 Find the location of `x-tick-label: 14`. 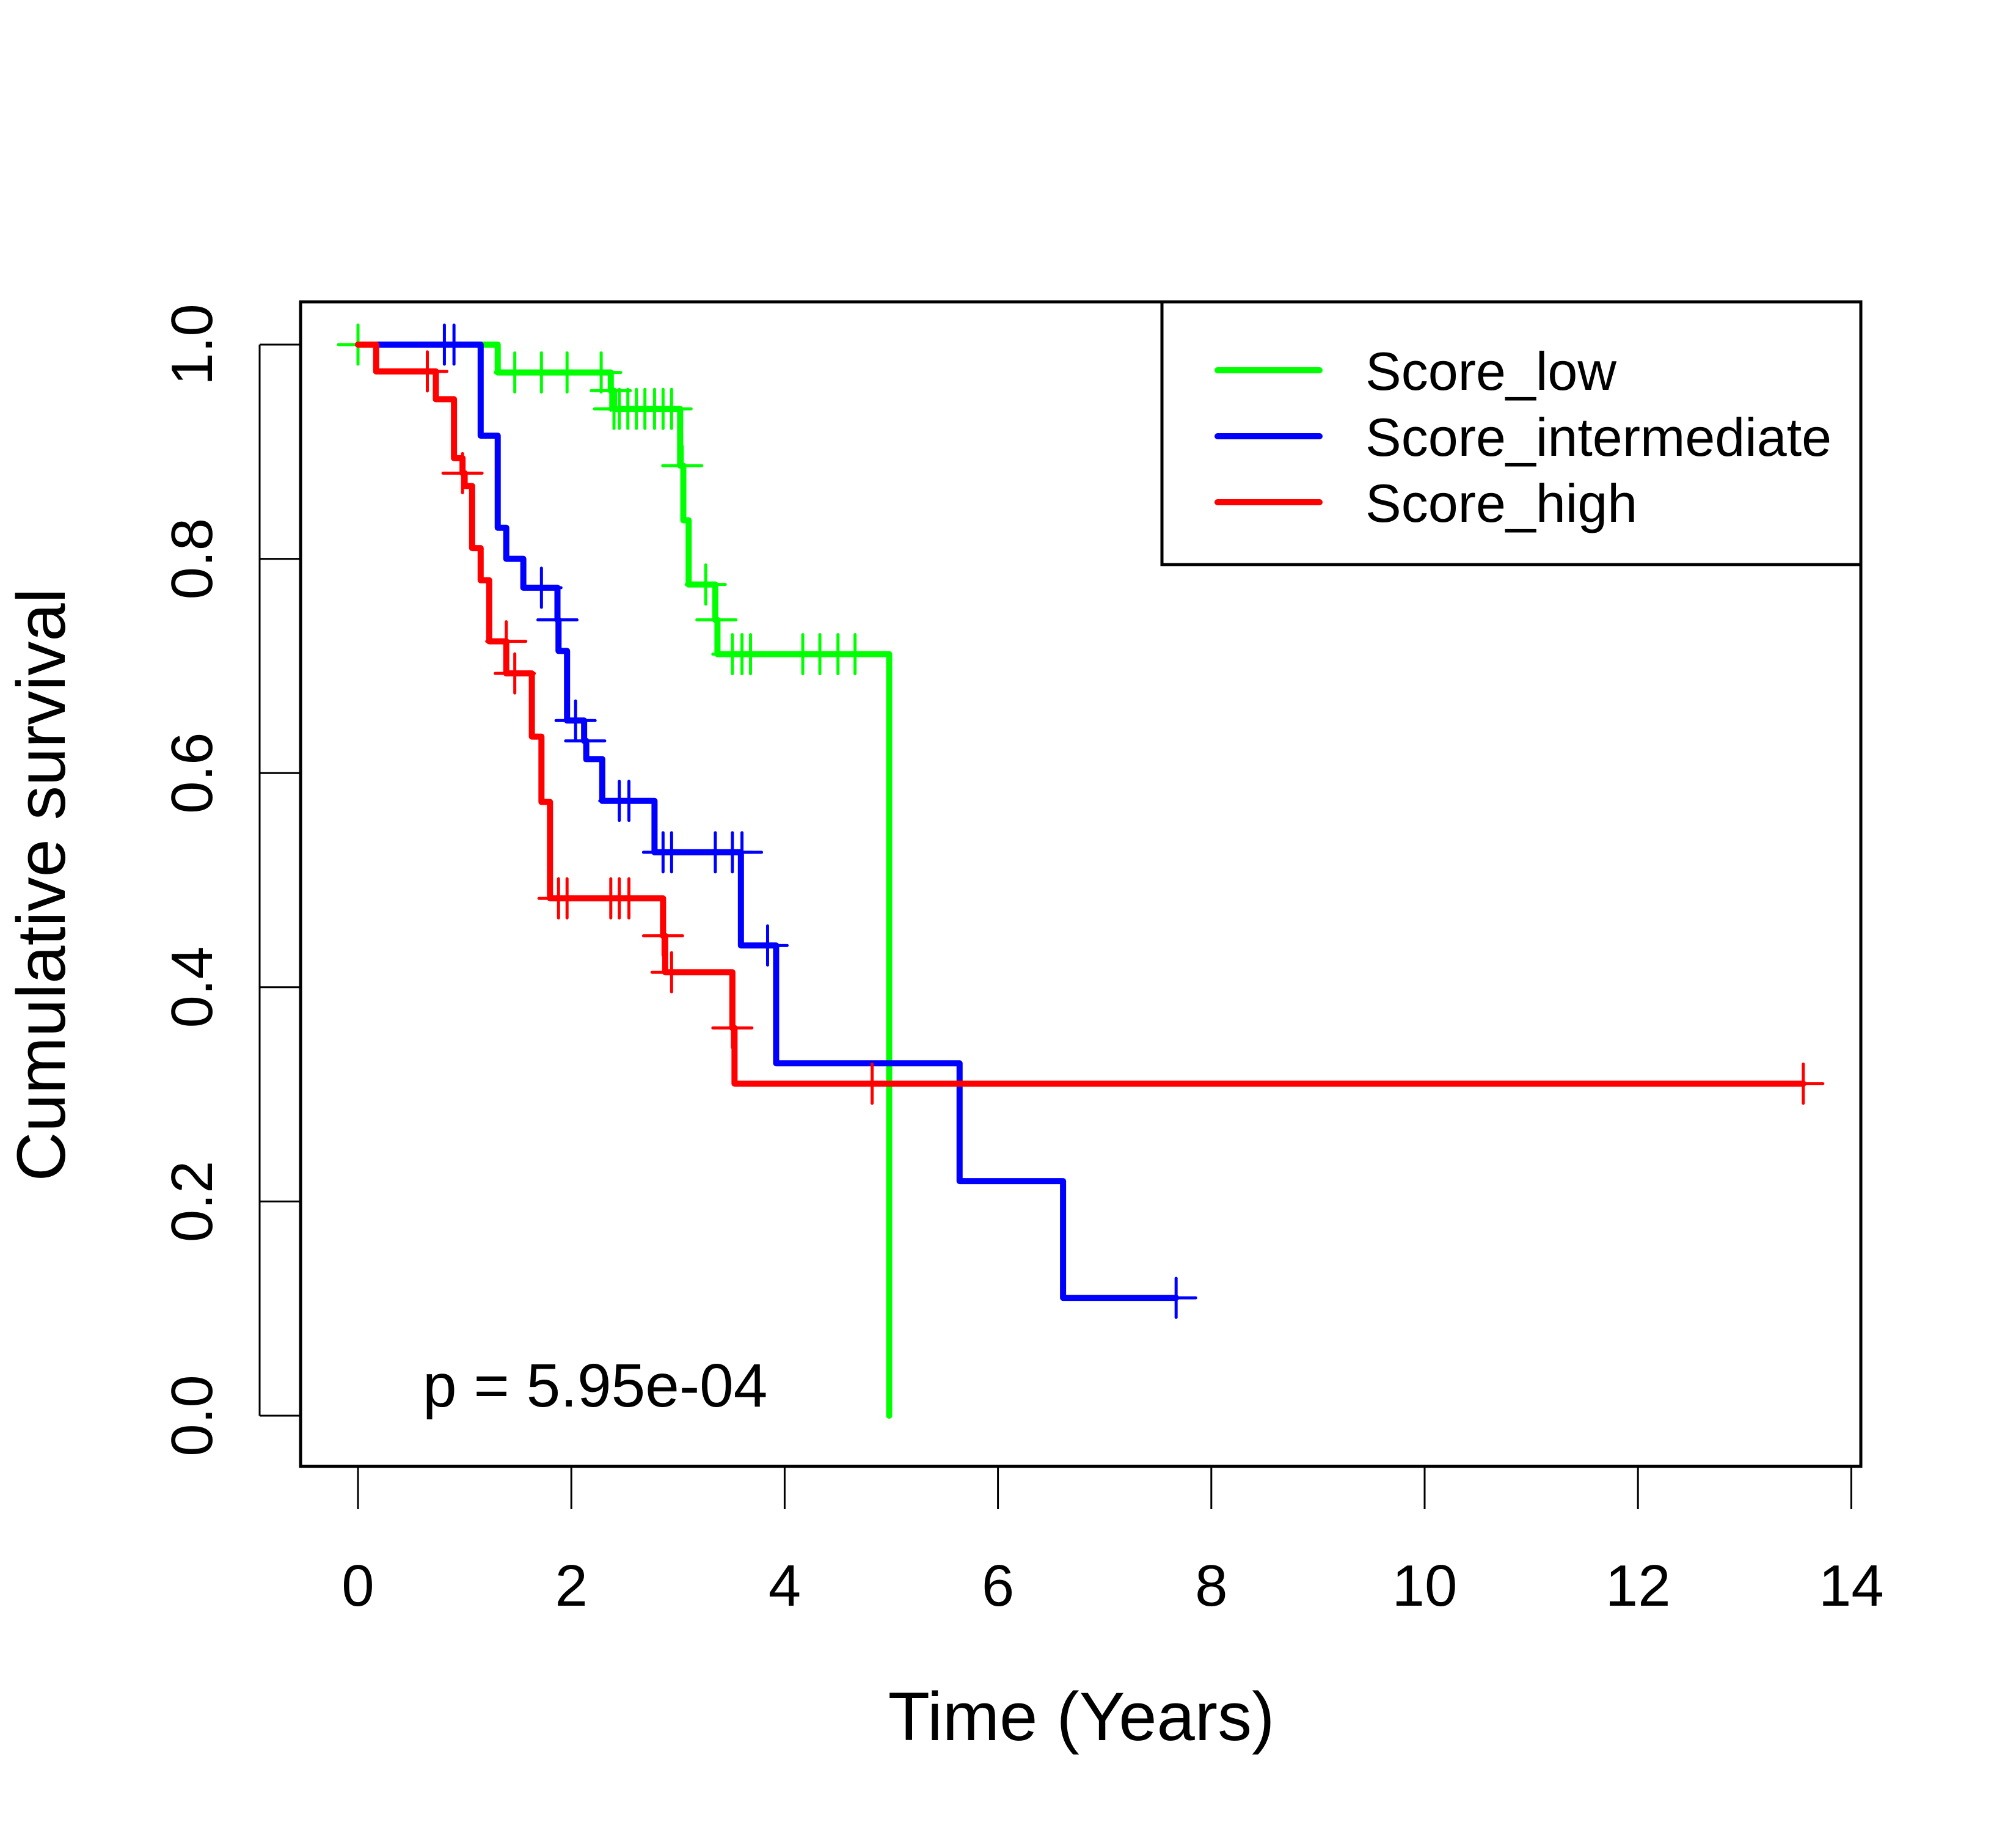

x-tick-label: 14 is located at coordinates (1851, 1586).